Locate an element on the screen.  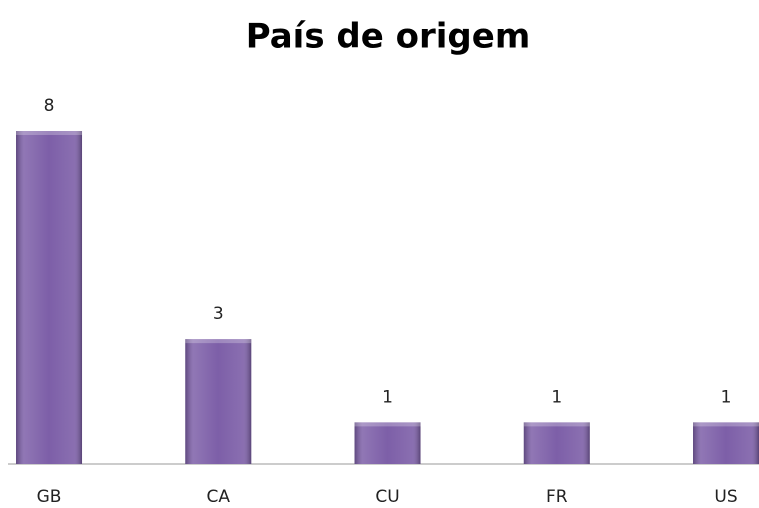
x-tick-label: CA is located at coordinates (219, 497).